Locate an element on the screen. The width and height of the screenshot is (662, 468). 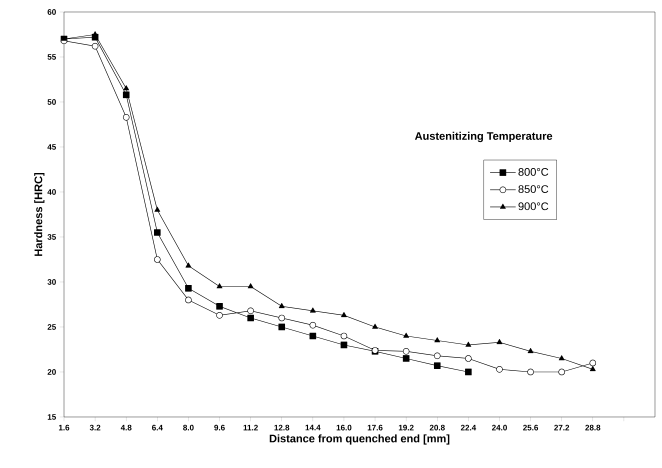
x-tick-label: 8.0 is located at coordinates (188, 427).